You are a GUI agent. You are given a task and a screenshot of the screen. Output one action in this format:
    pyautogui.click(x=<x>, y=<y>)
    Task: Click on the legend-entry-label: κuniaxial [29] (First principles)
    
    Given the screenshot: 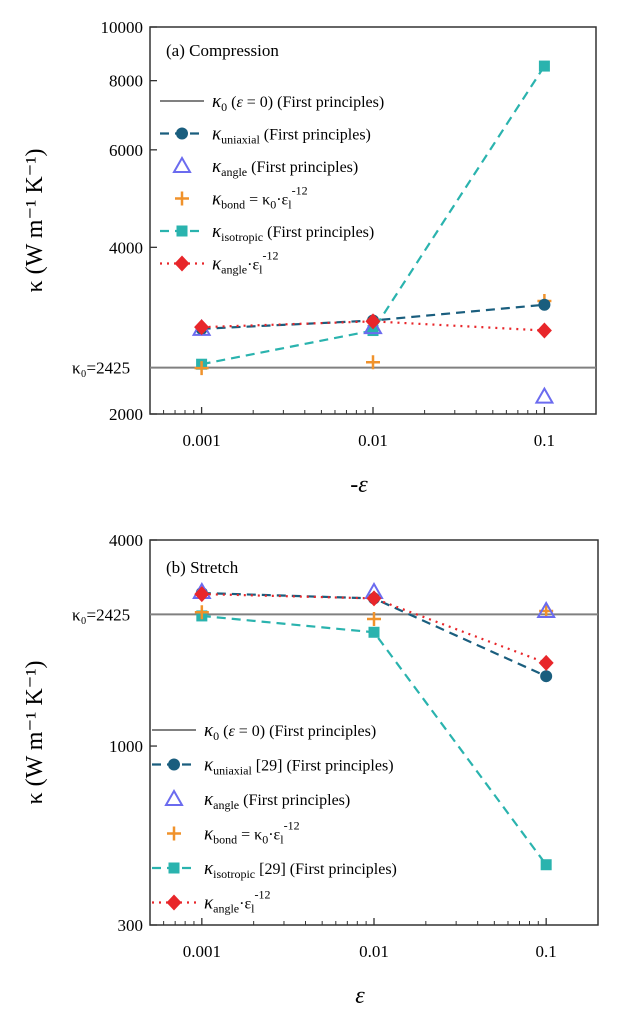 What is the action you would take?
    pyautogui.click(x=299, y=766)
    